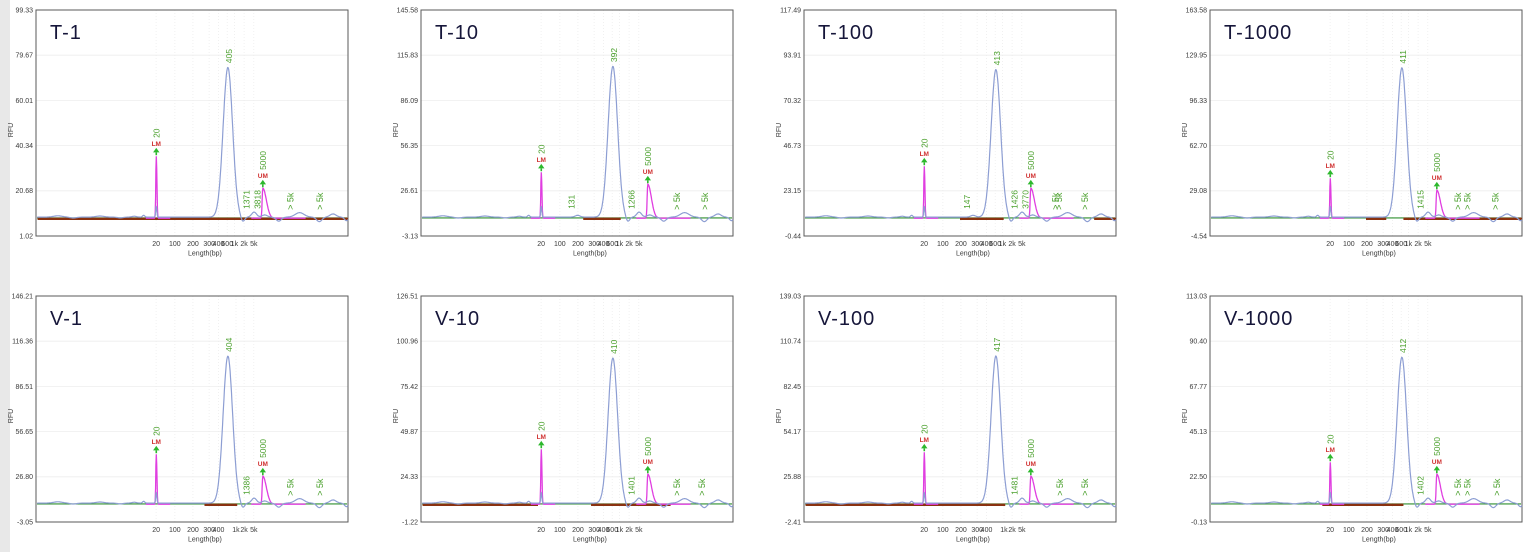 This screenshot has width=1534, height=552. I want to click on y-tick-label: 67.77, so click(1198, 387).